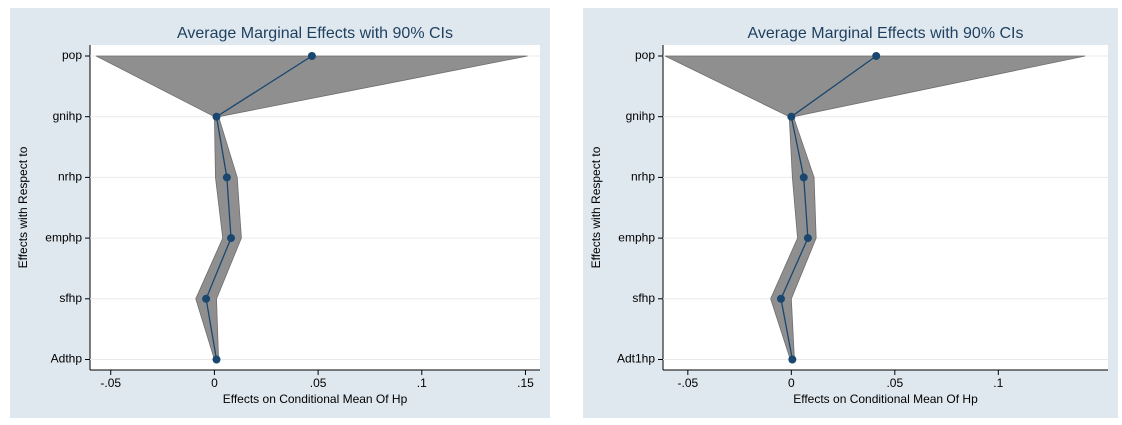 The height and width of the screenshot is (425, 1122). I want to click on y-tick-label: Adt1hp, so click(636, 359).